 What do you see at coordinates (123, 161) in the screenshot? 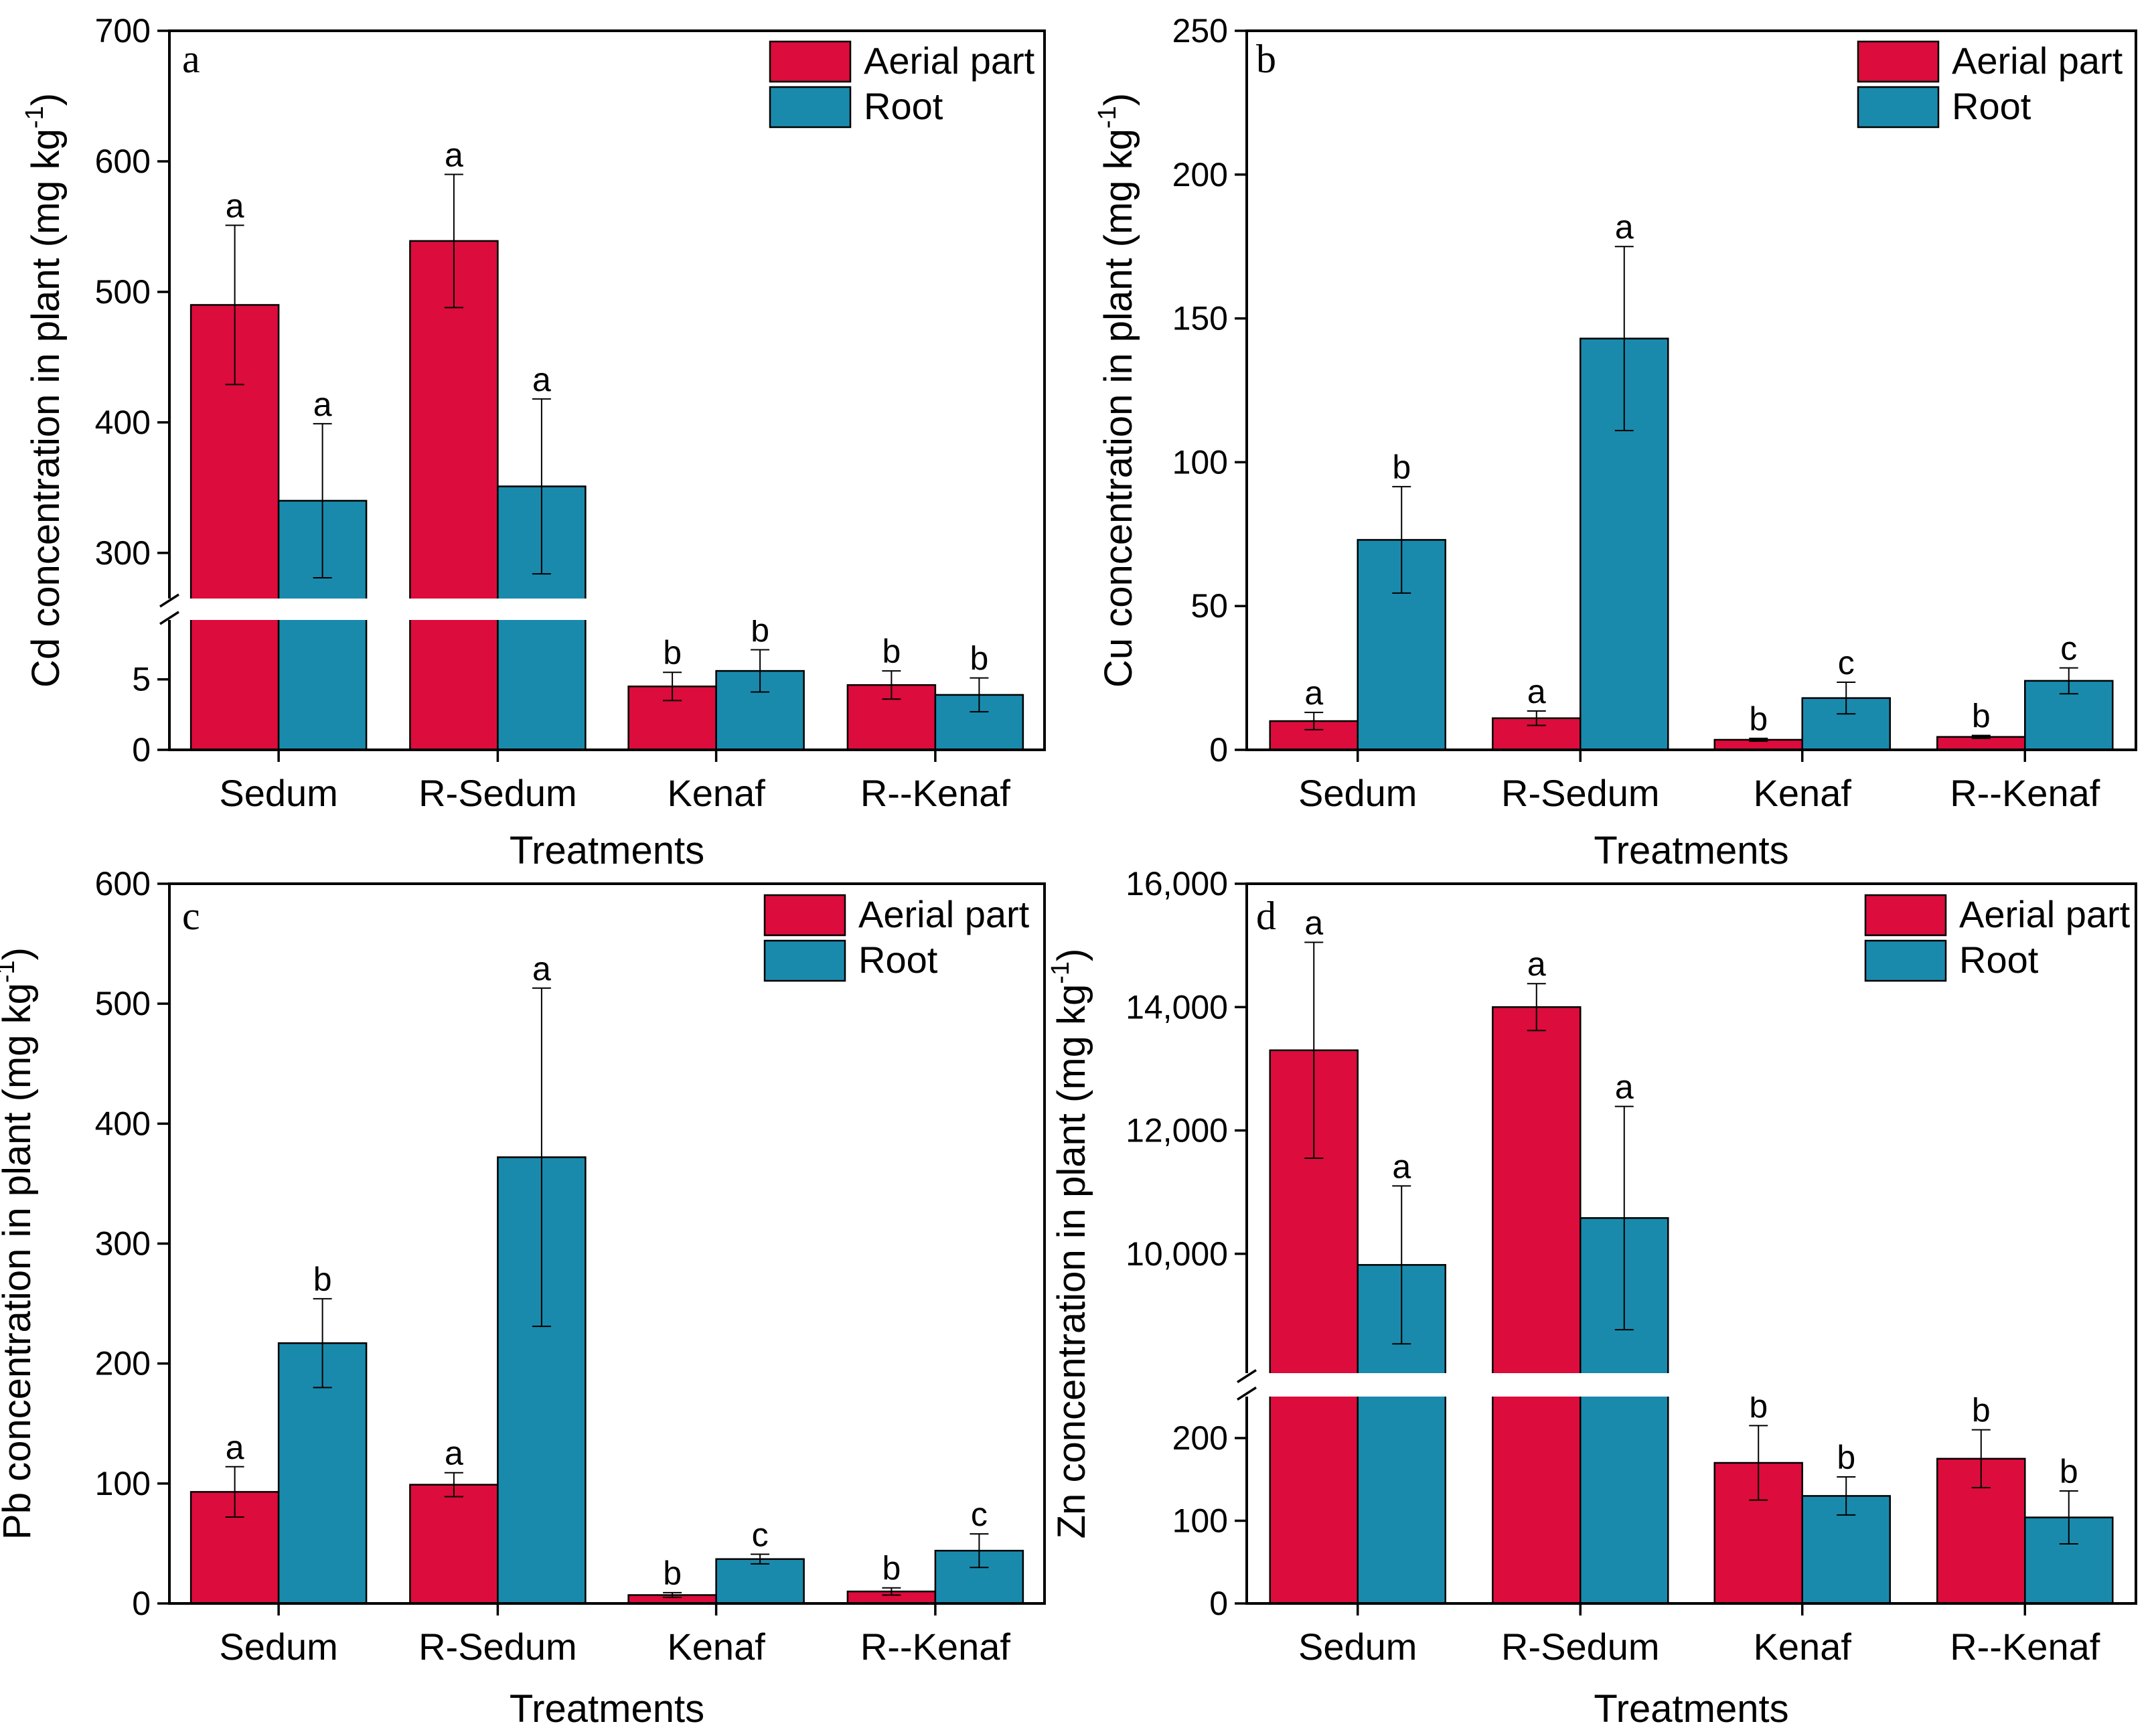
I see `y-tick-label: 600` at bounding box center [123, 161].